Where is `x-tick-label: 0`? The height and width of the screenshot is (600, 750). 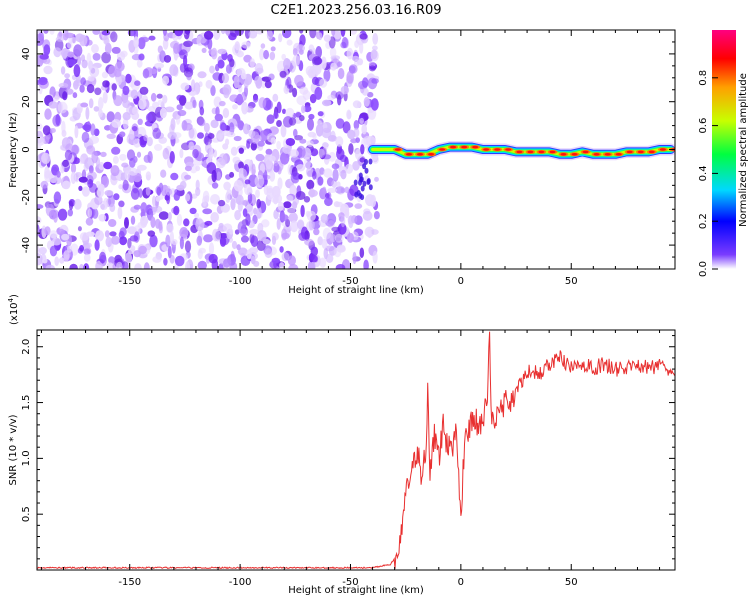 x-tick-label: 0 is located at coordinates (461, 281).